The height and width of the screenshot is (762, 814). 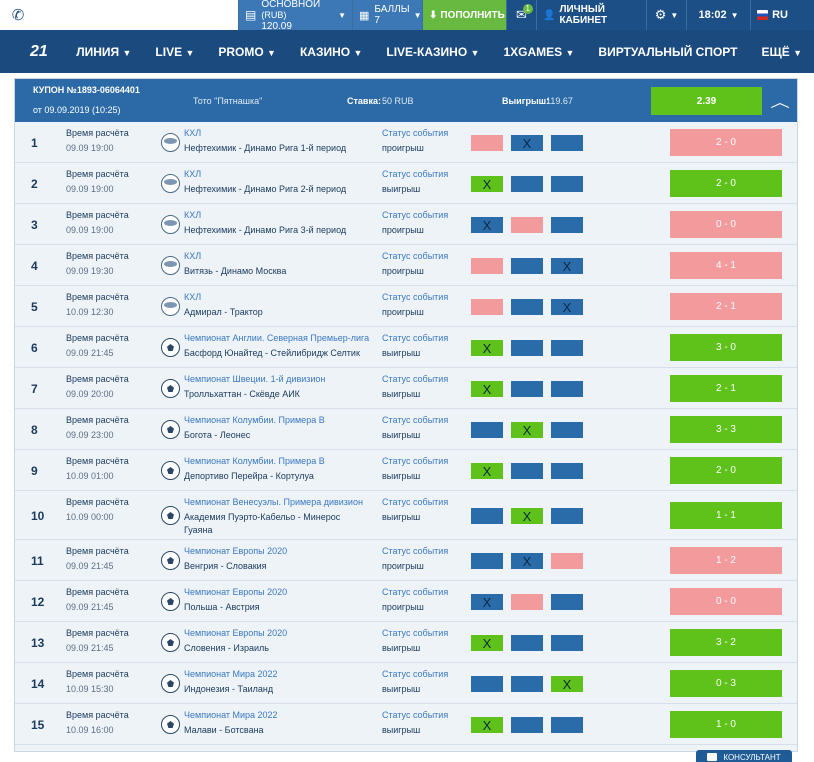 What do you see at coordinates (433, 15) in the screenshot?
I see `download-icon: ⬇` at bounding box center [433, 15].